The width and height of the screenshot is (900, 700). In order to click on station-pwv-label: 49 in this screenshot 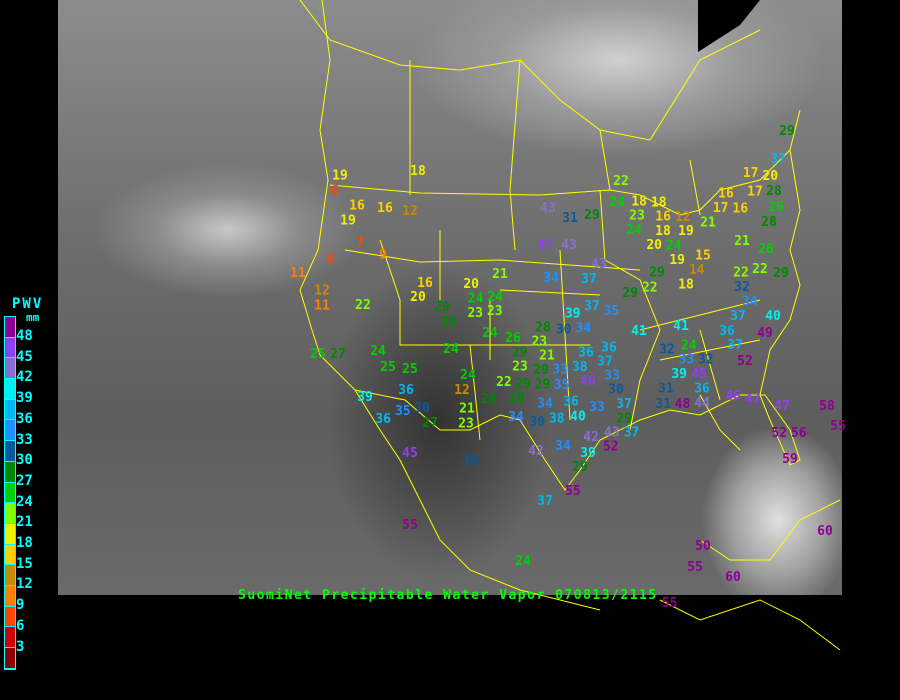, I will do `click(765, 333)`.